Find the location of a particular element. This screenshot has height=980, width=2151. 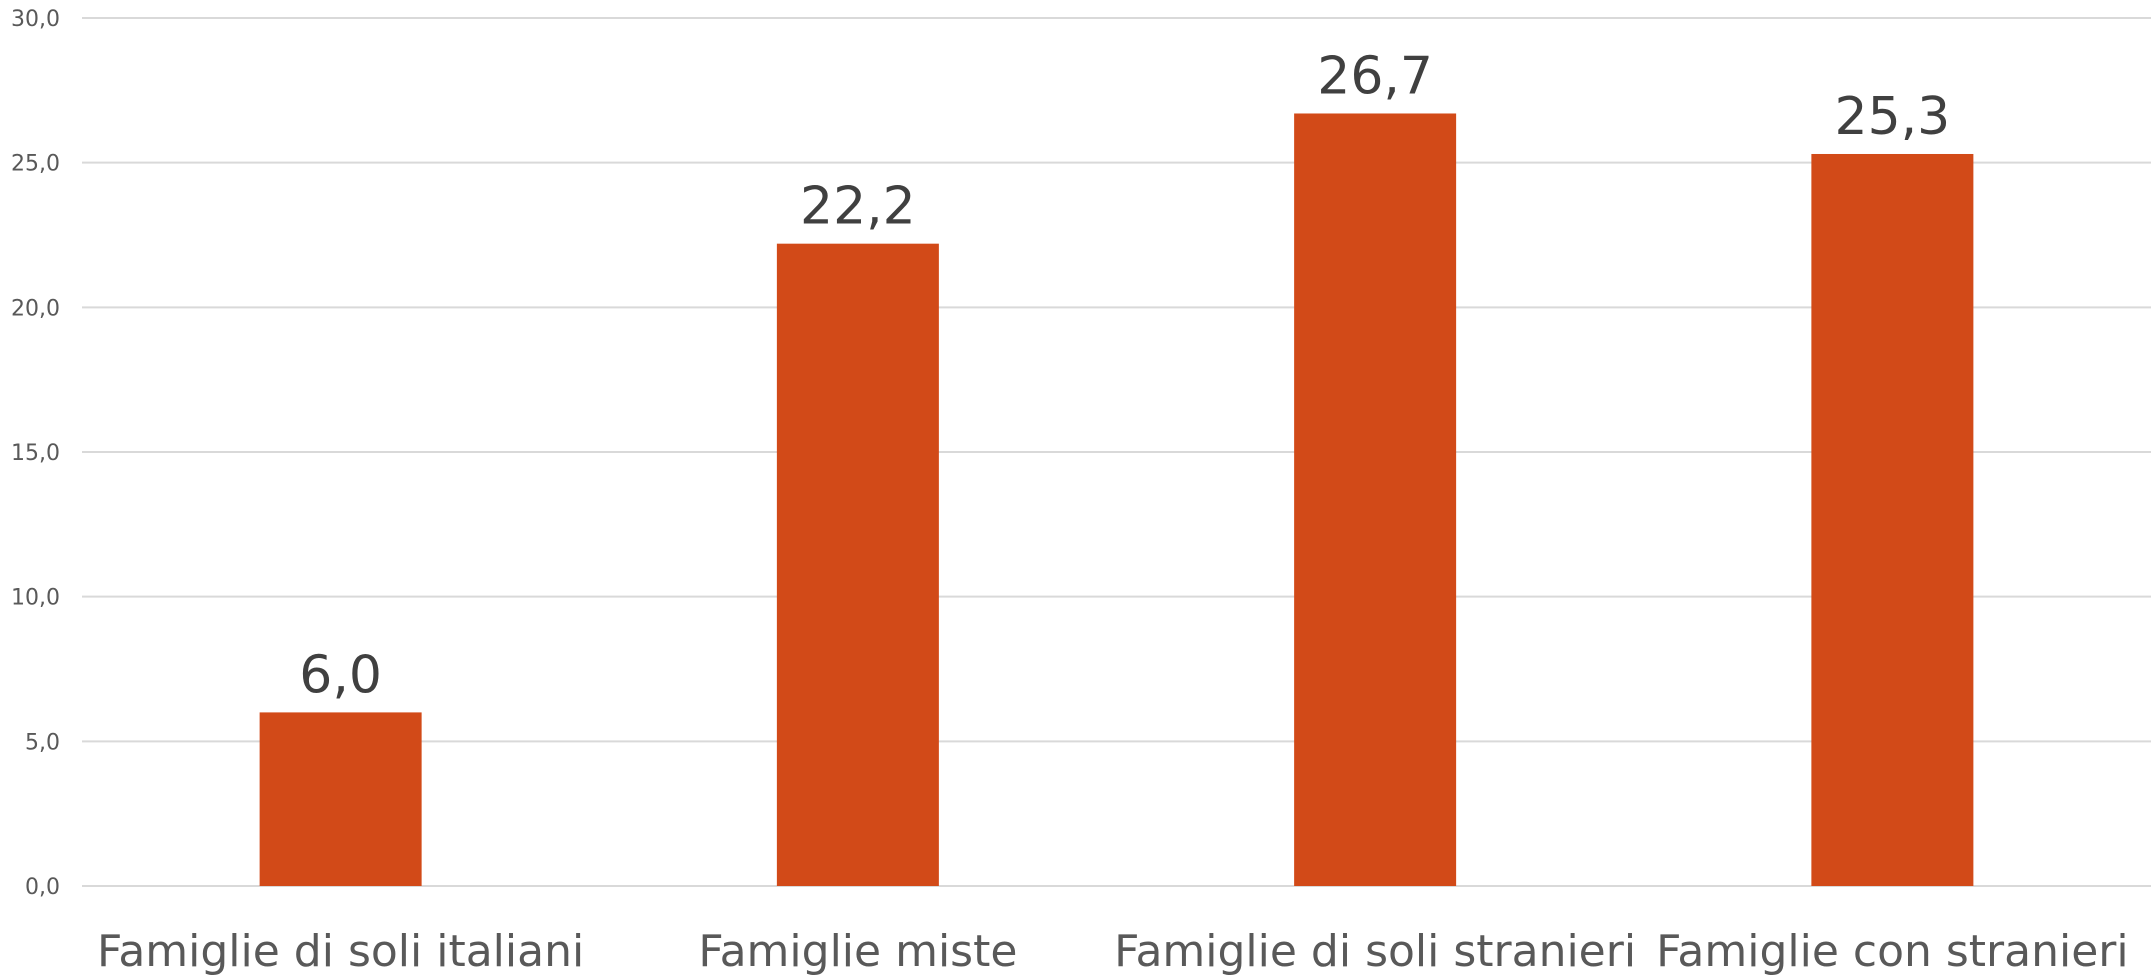

data-label: 22,2 is located at coordinates (858, 207).